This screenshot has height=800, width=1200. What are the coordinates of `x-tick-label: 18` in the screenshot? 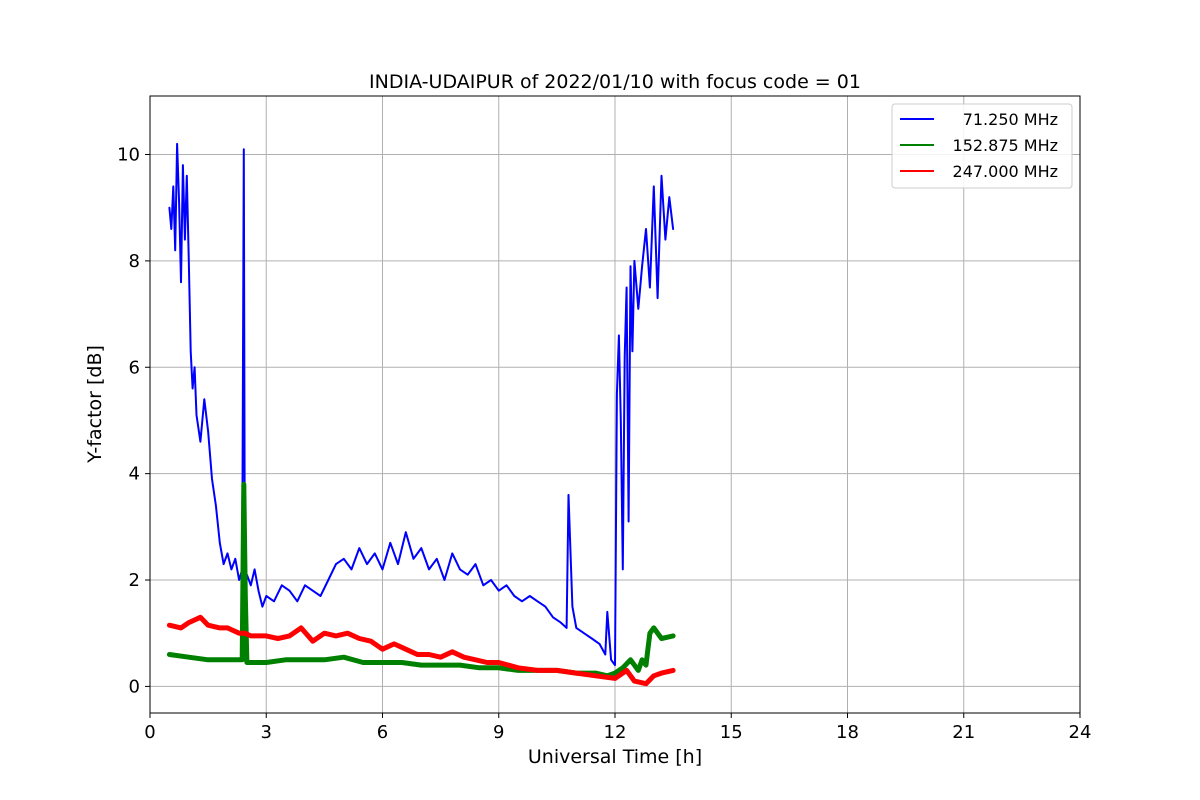 It's located at (847, 732).